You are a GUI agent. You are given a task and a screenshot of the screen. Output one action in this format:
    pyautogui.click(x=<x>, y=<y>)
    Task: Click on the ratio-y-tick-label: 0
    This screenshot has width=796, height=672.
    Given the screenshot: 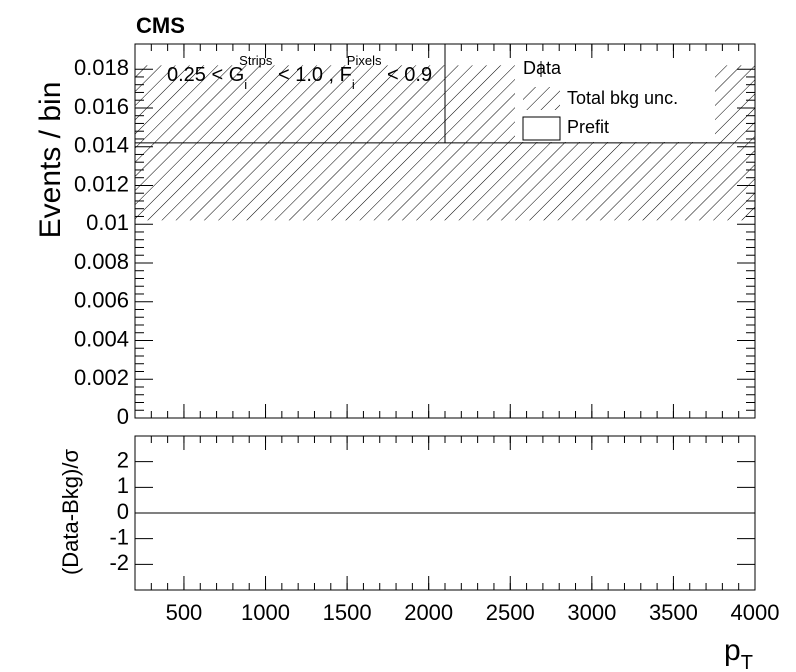 What is the action you would take?
    pyautogui.click(x=123, y=511)
    